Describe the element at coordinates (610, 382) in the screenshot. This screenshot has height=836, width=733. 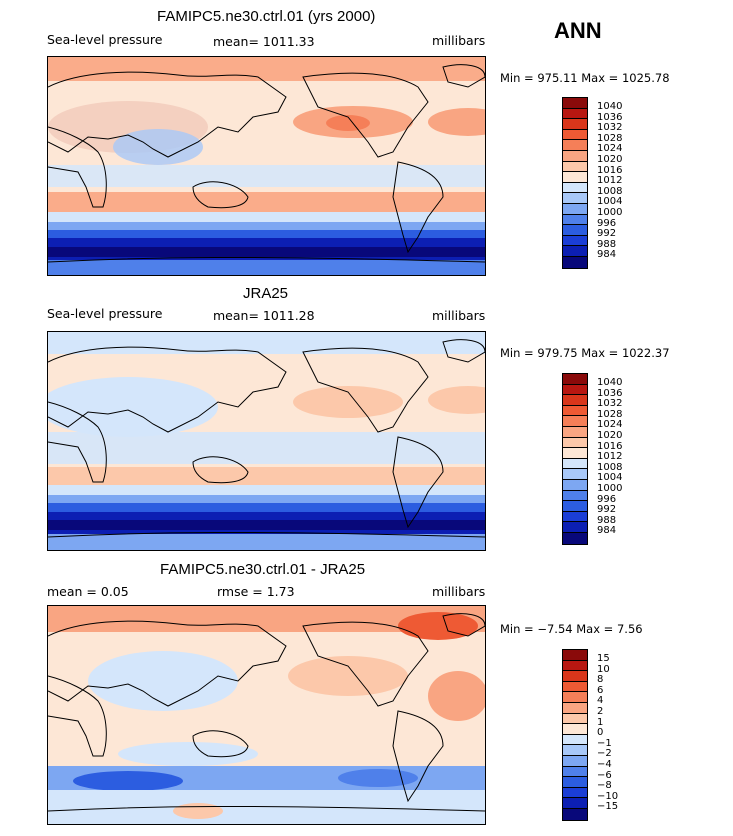
I see `panel2-colorbar-label: 1040` at that location.